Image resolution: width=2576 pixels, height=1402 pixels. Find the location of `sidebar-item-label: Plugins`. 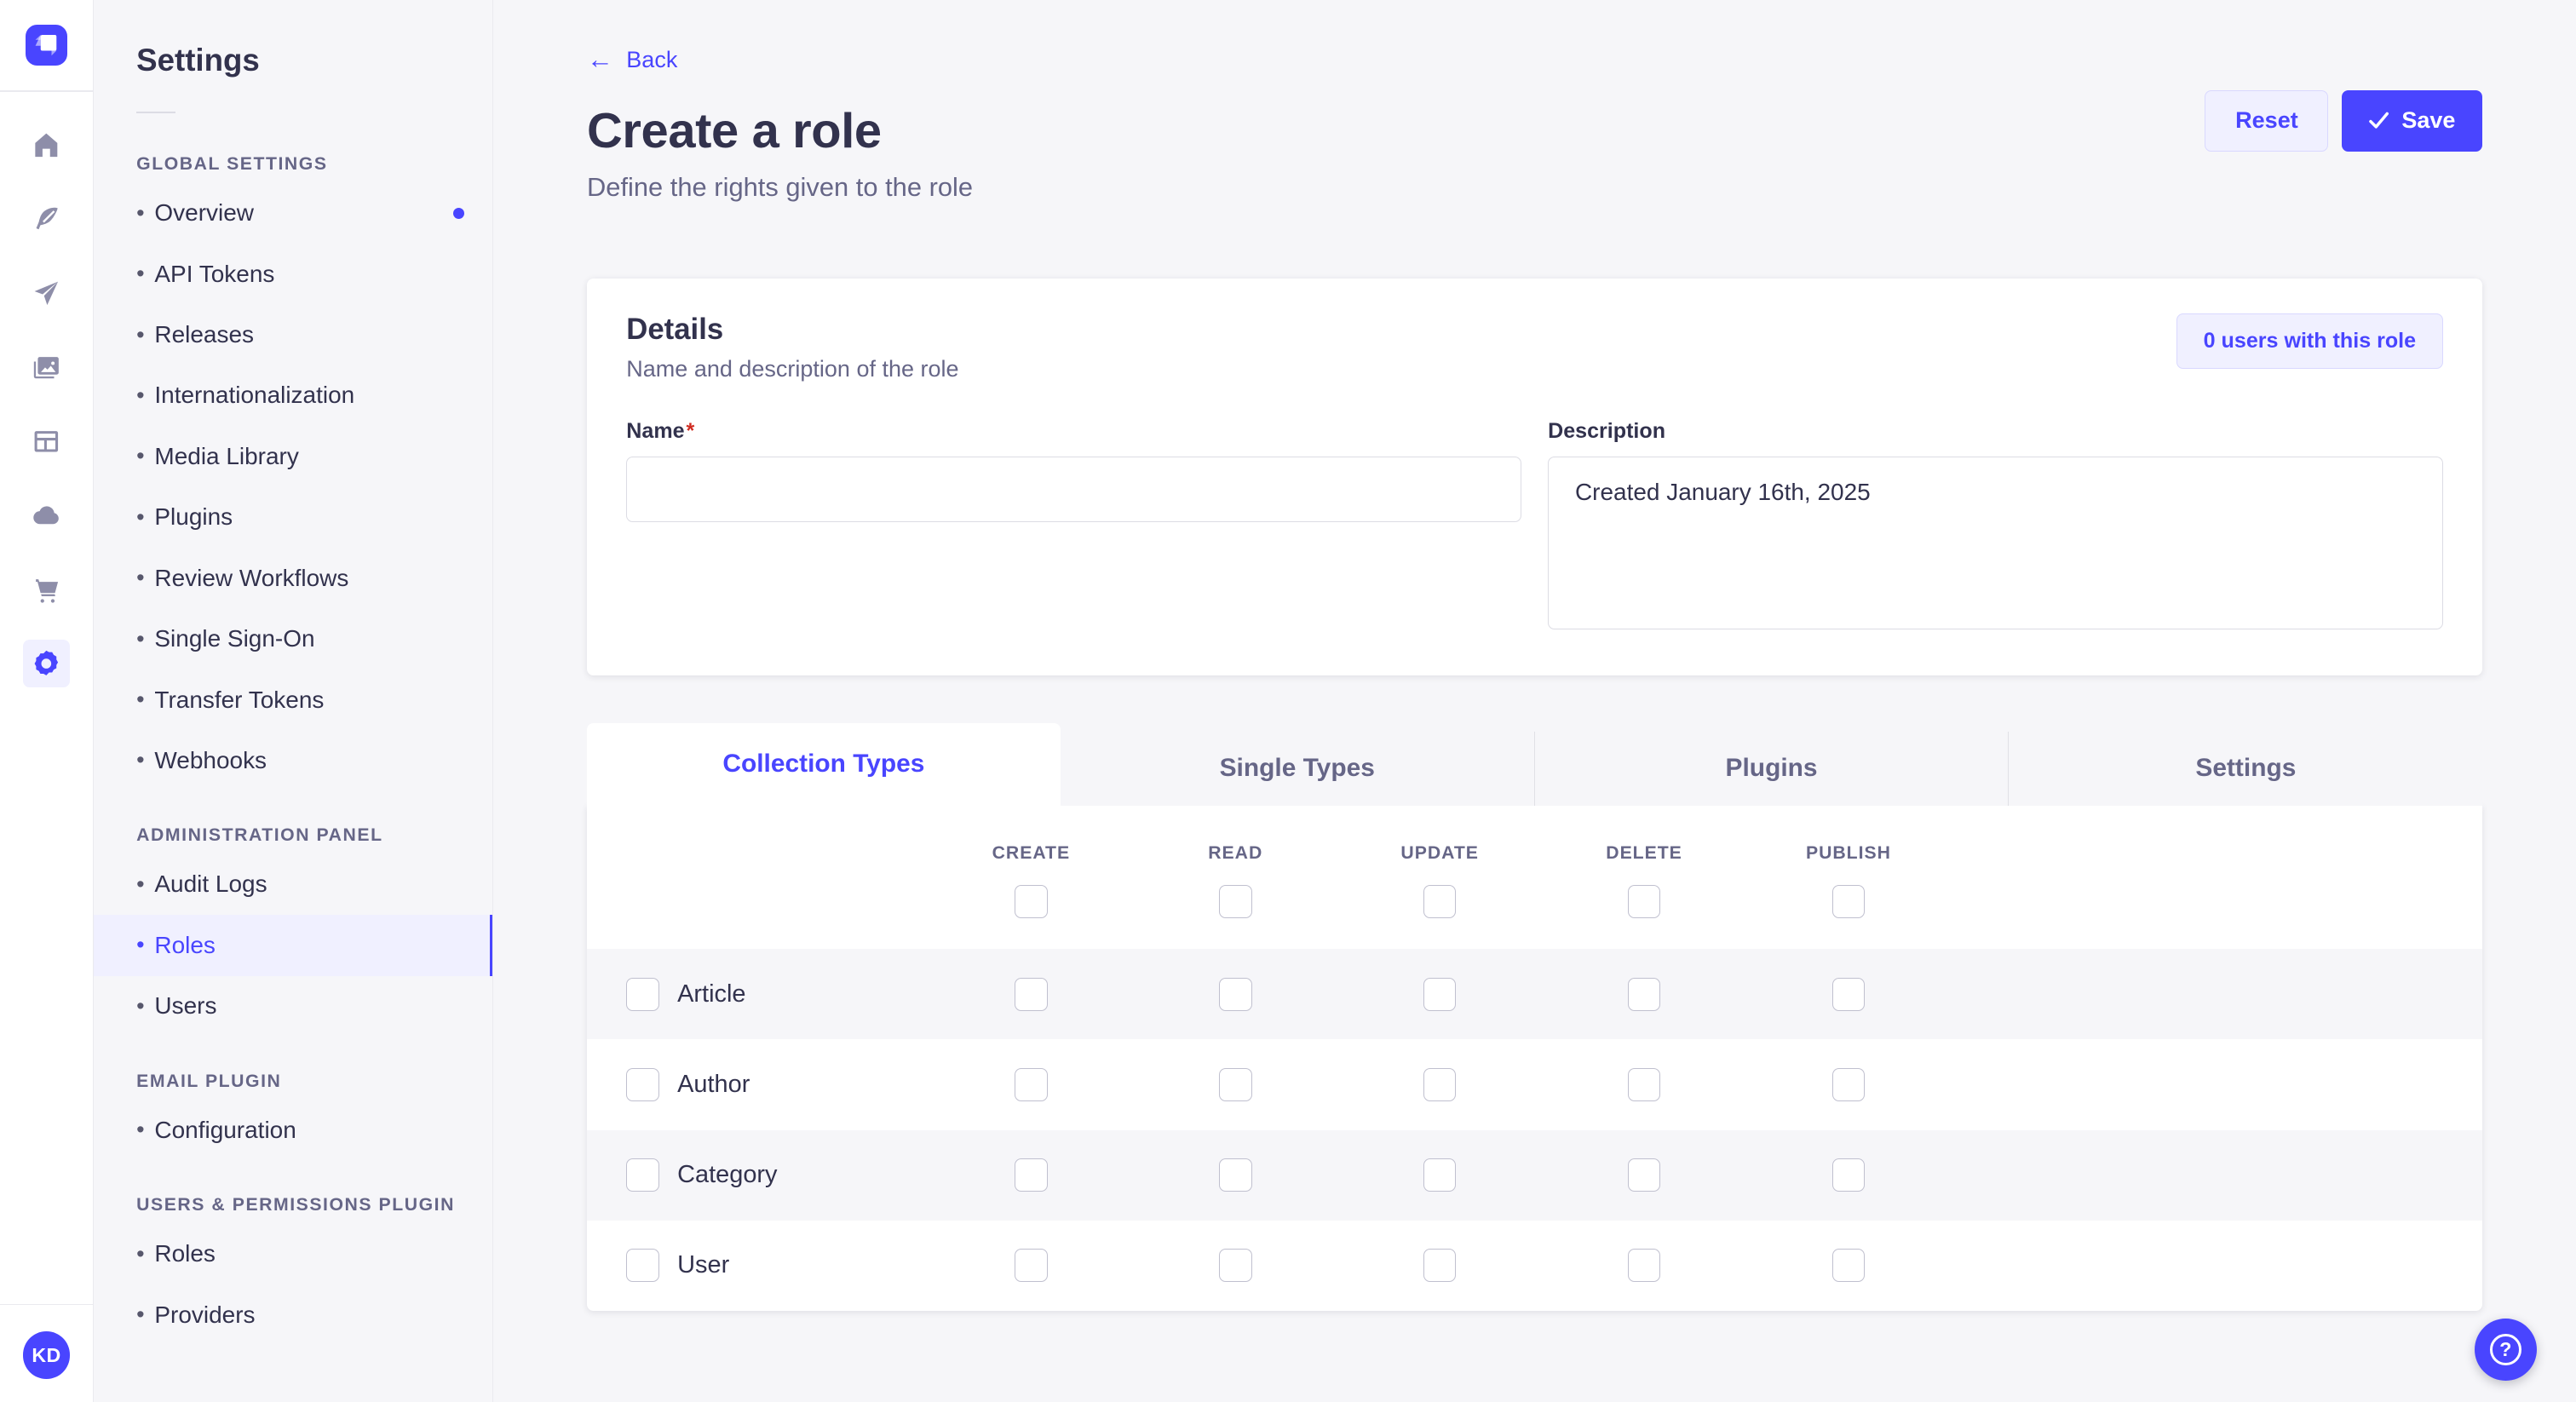

sidebar-item-label: Plugins is located at coordinates (194, 517).